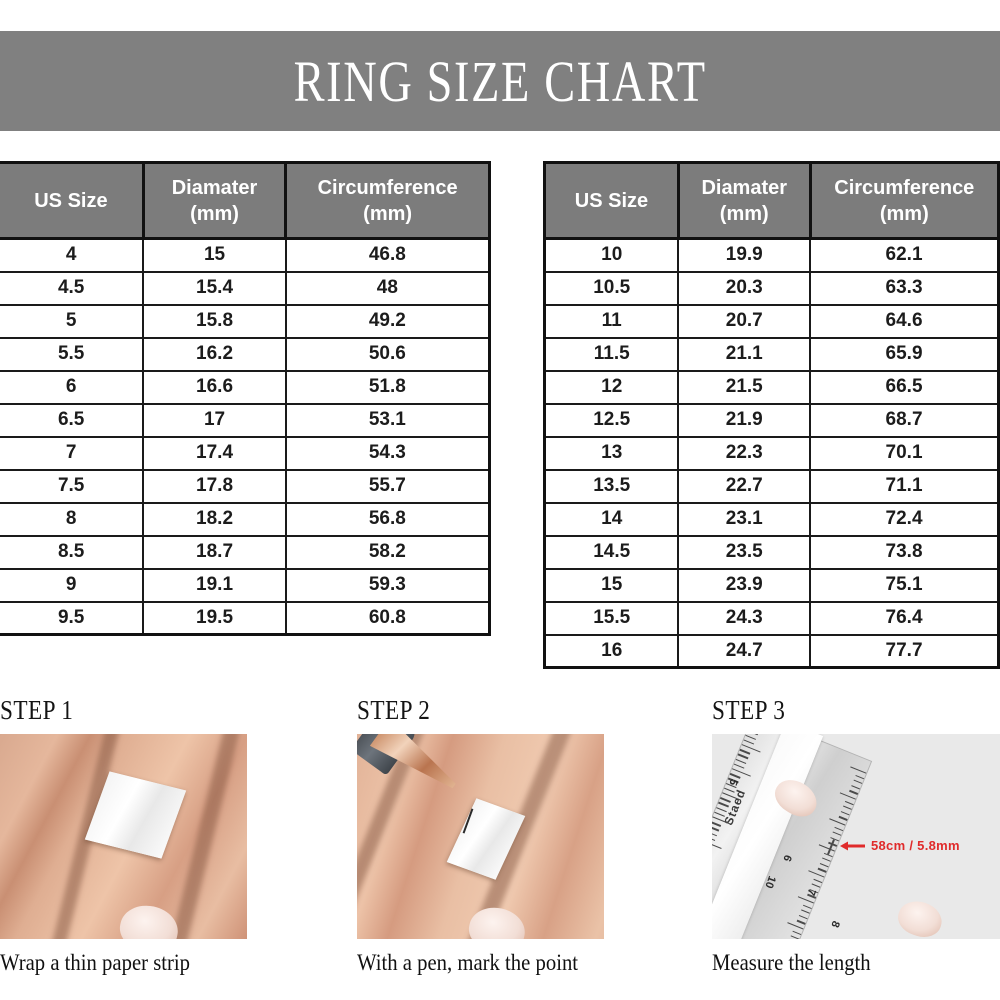 The height and width of the screenshot is (1000, 1000). I want to click on cell-diameter: 18.2, so click(214, 519).